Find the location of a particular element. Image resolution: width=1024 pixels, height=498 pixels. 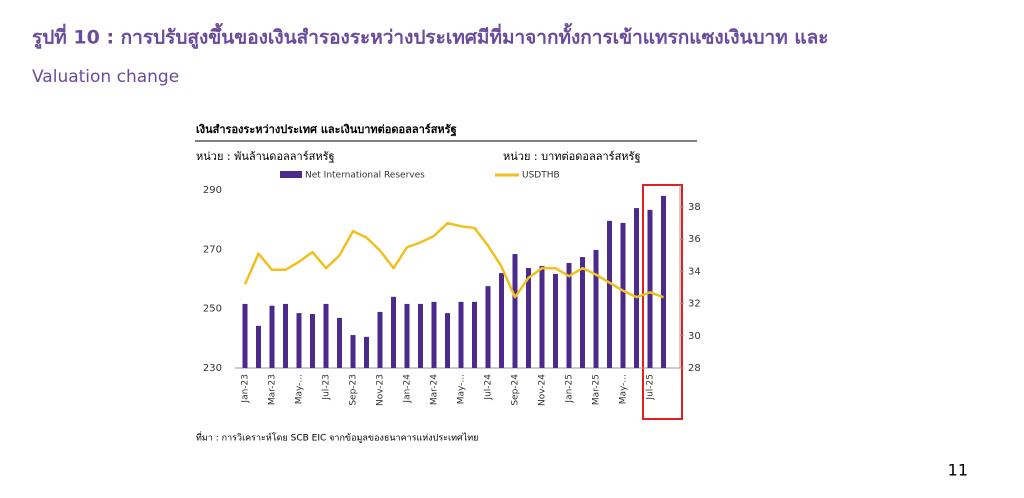

legend-label: Net International Reserves is located at coordinates (365, 176).